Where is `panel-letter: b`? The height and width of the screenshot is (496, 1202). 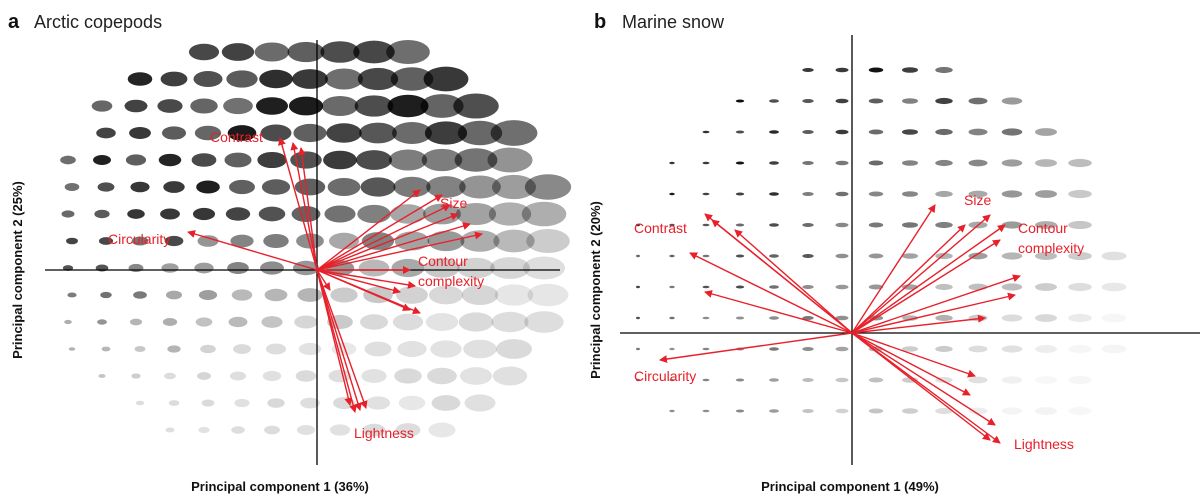
panel-letter: b is located at coordinates (600, 22).